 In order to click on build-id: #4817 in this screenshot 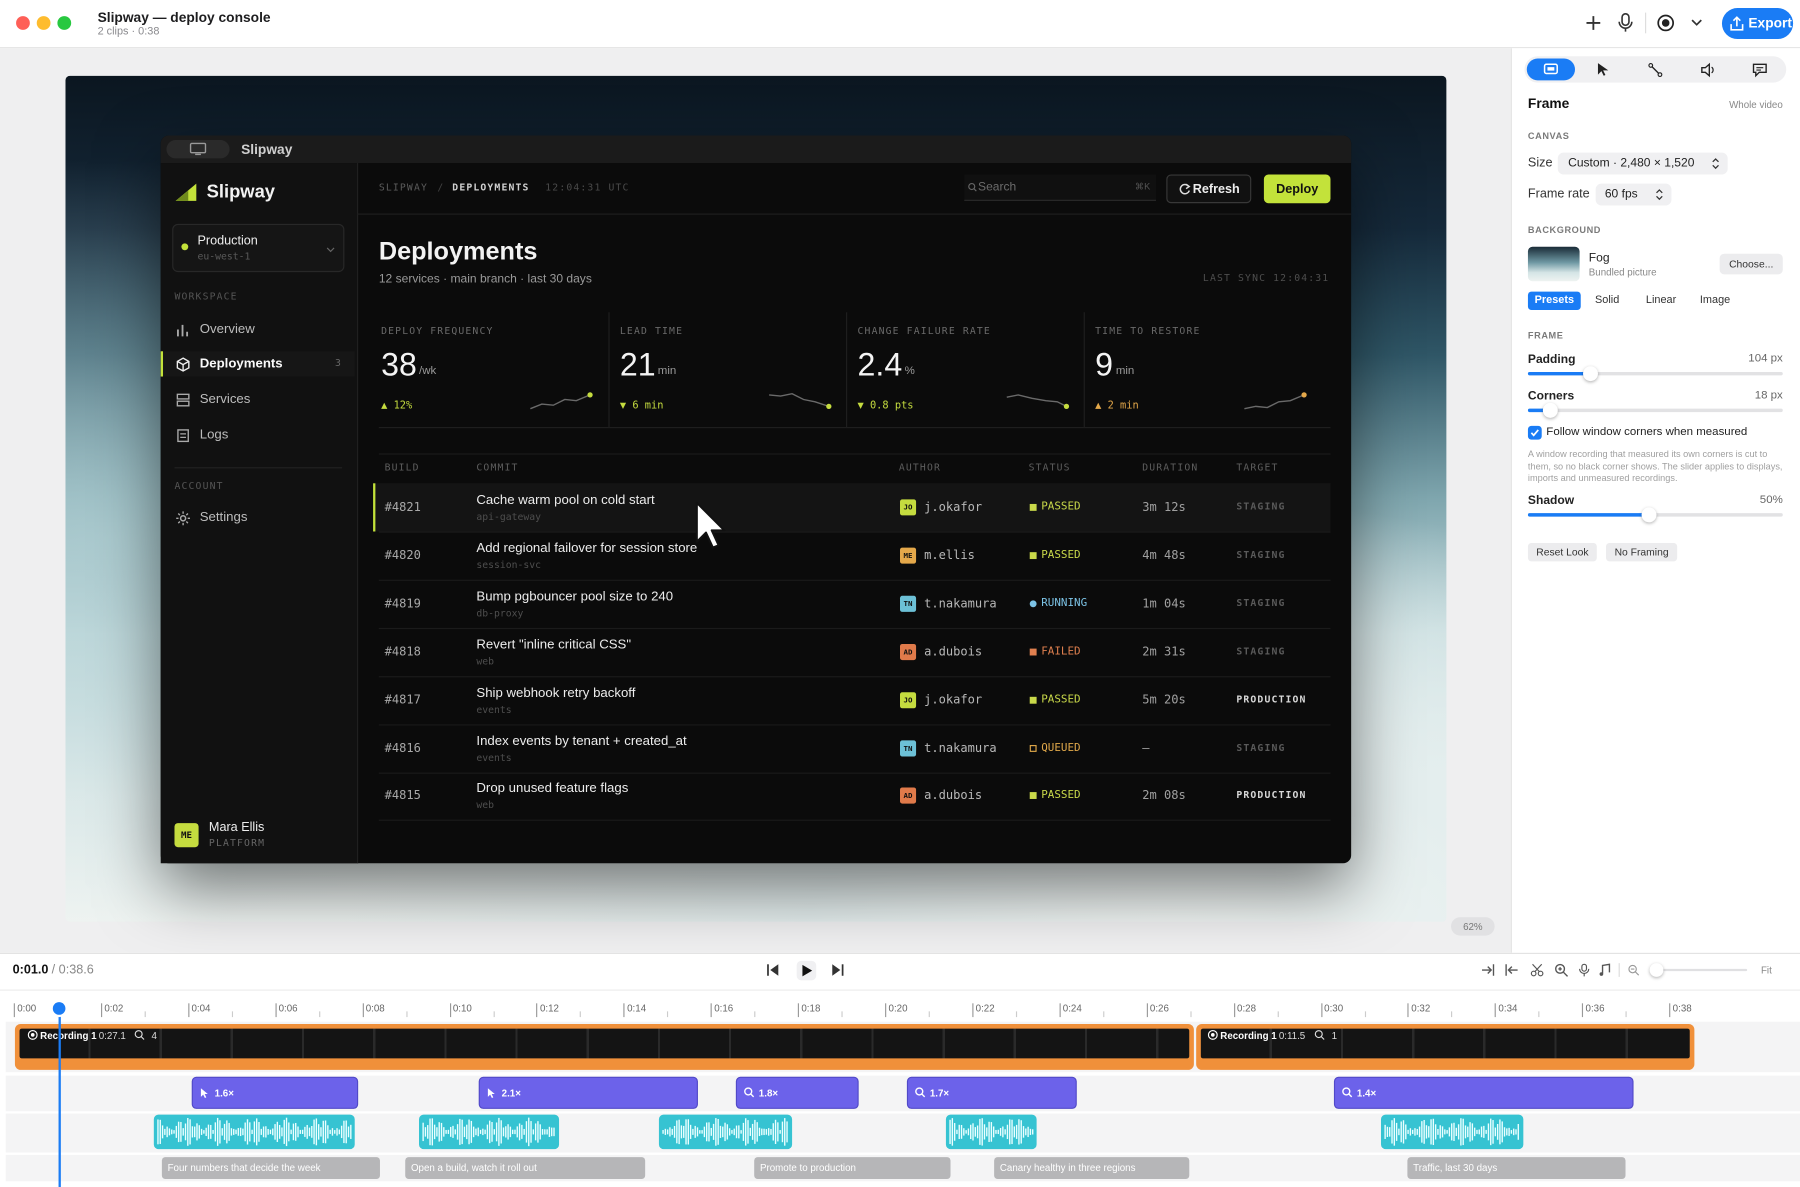, I will do `click(402, 699)`.